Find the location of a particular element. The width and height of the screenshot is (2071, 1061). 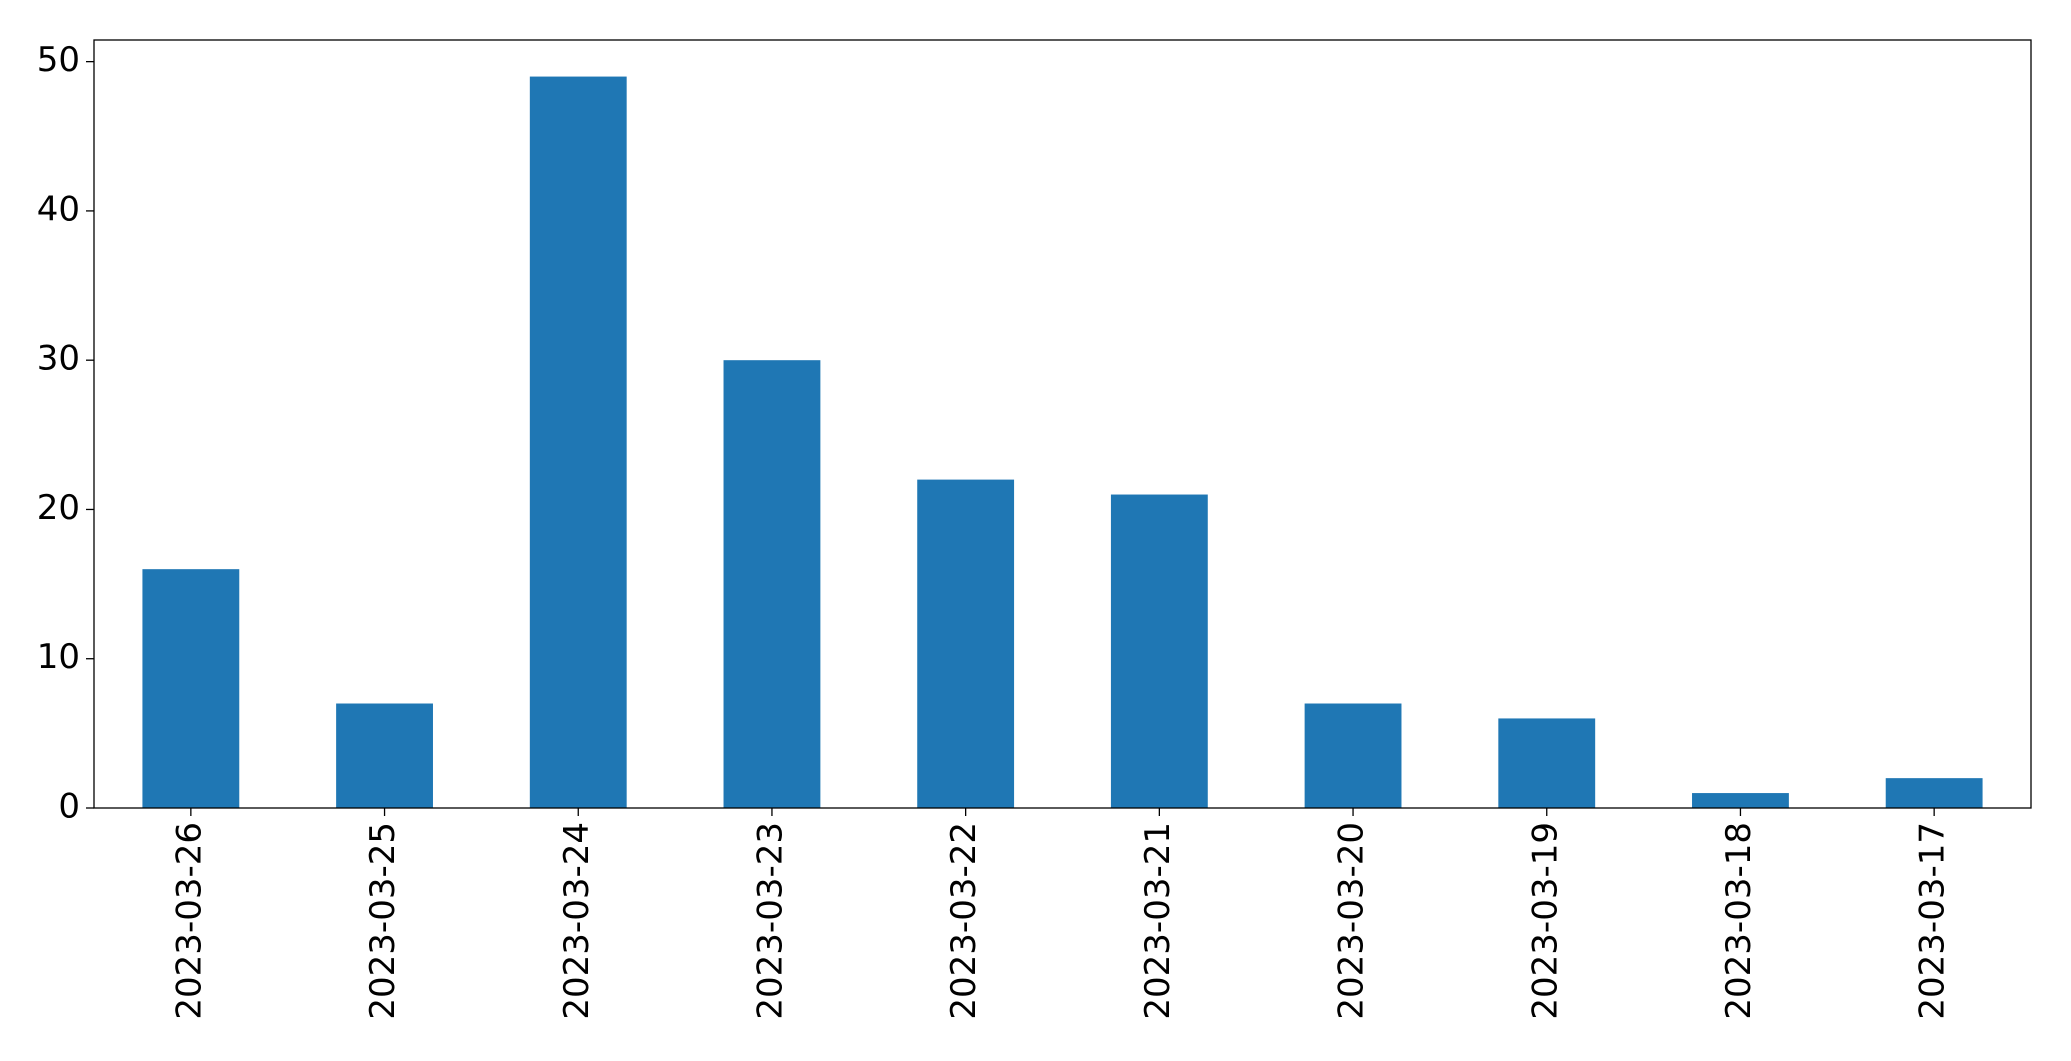

y-tick-label: 30 is located at coordinates (58, 359).